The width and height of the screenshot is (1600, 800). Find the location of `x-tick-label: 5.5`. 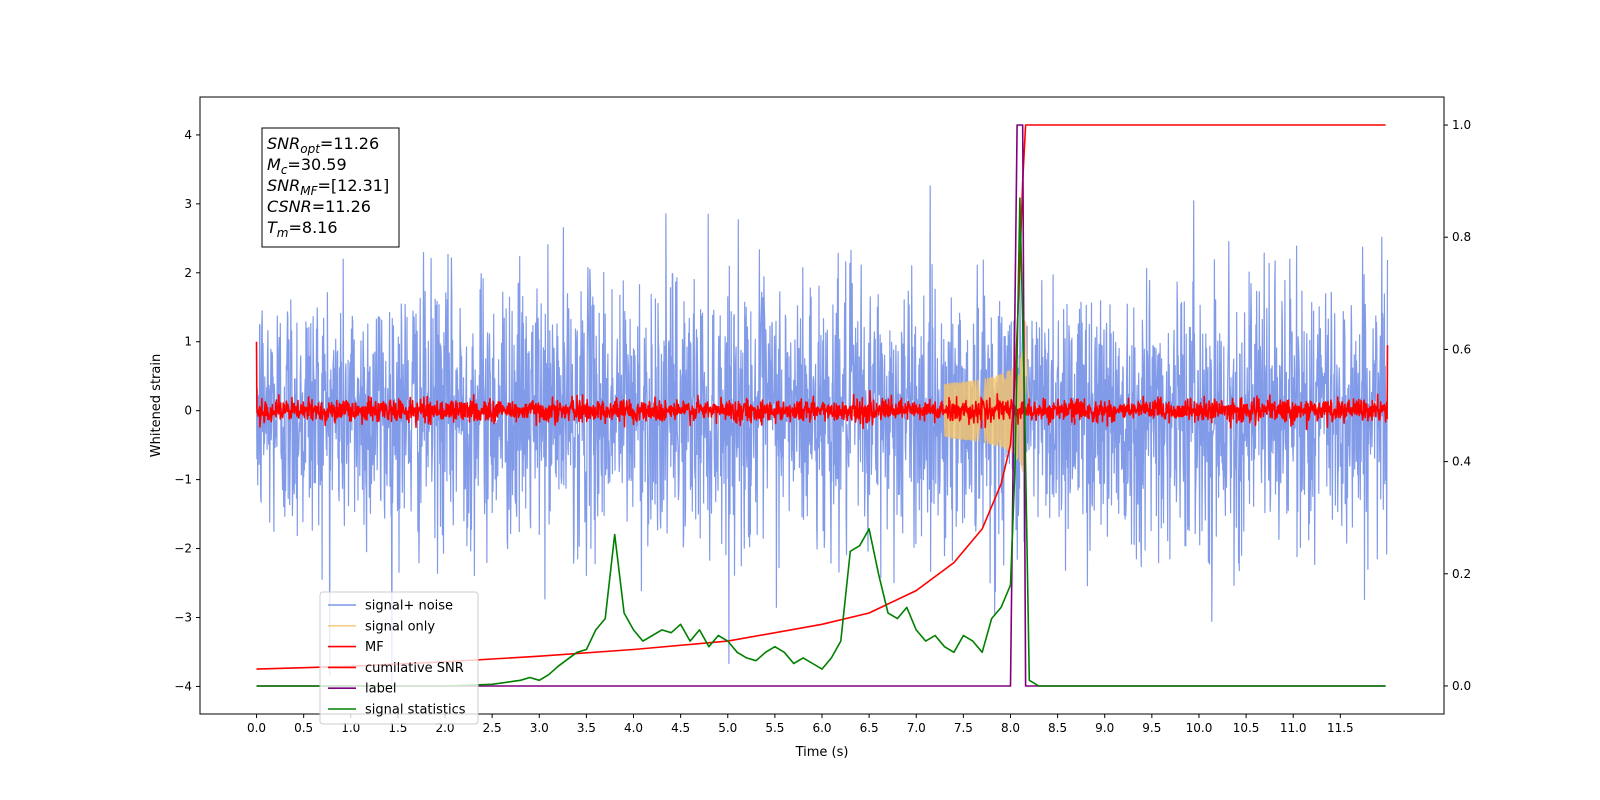

x-tick-label: 5.5 is located at coordinates (774, 728).